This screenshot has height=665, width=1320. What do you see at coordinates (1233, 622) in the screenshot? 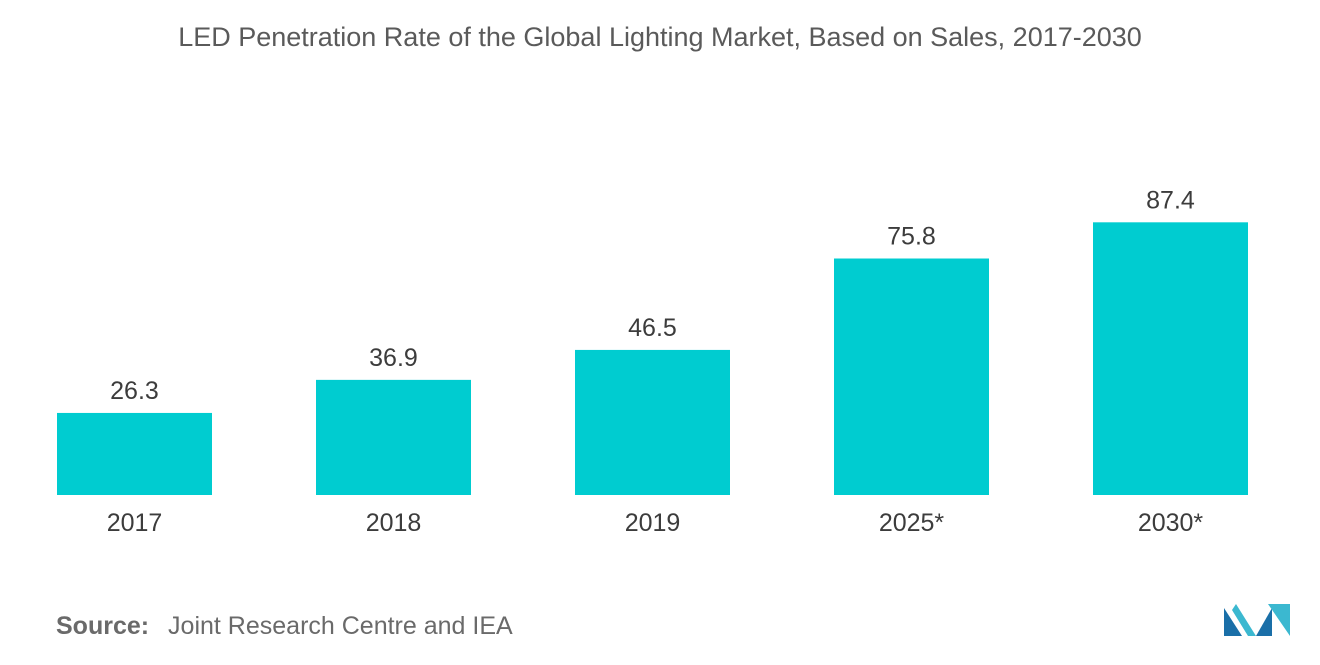
I see `logo-shape-left` at bounding box center [1233, 622].